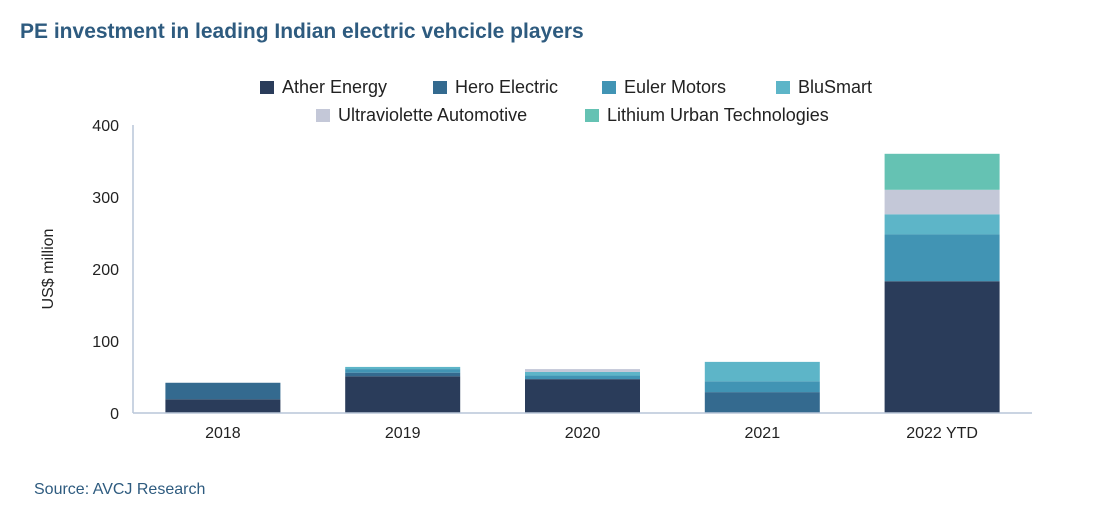  I want to click on x-tick-label: 2019, so click(403, 433).